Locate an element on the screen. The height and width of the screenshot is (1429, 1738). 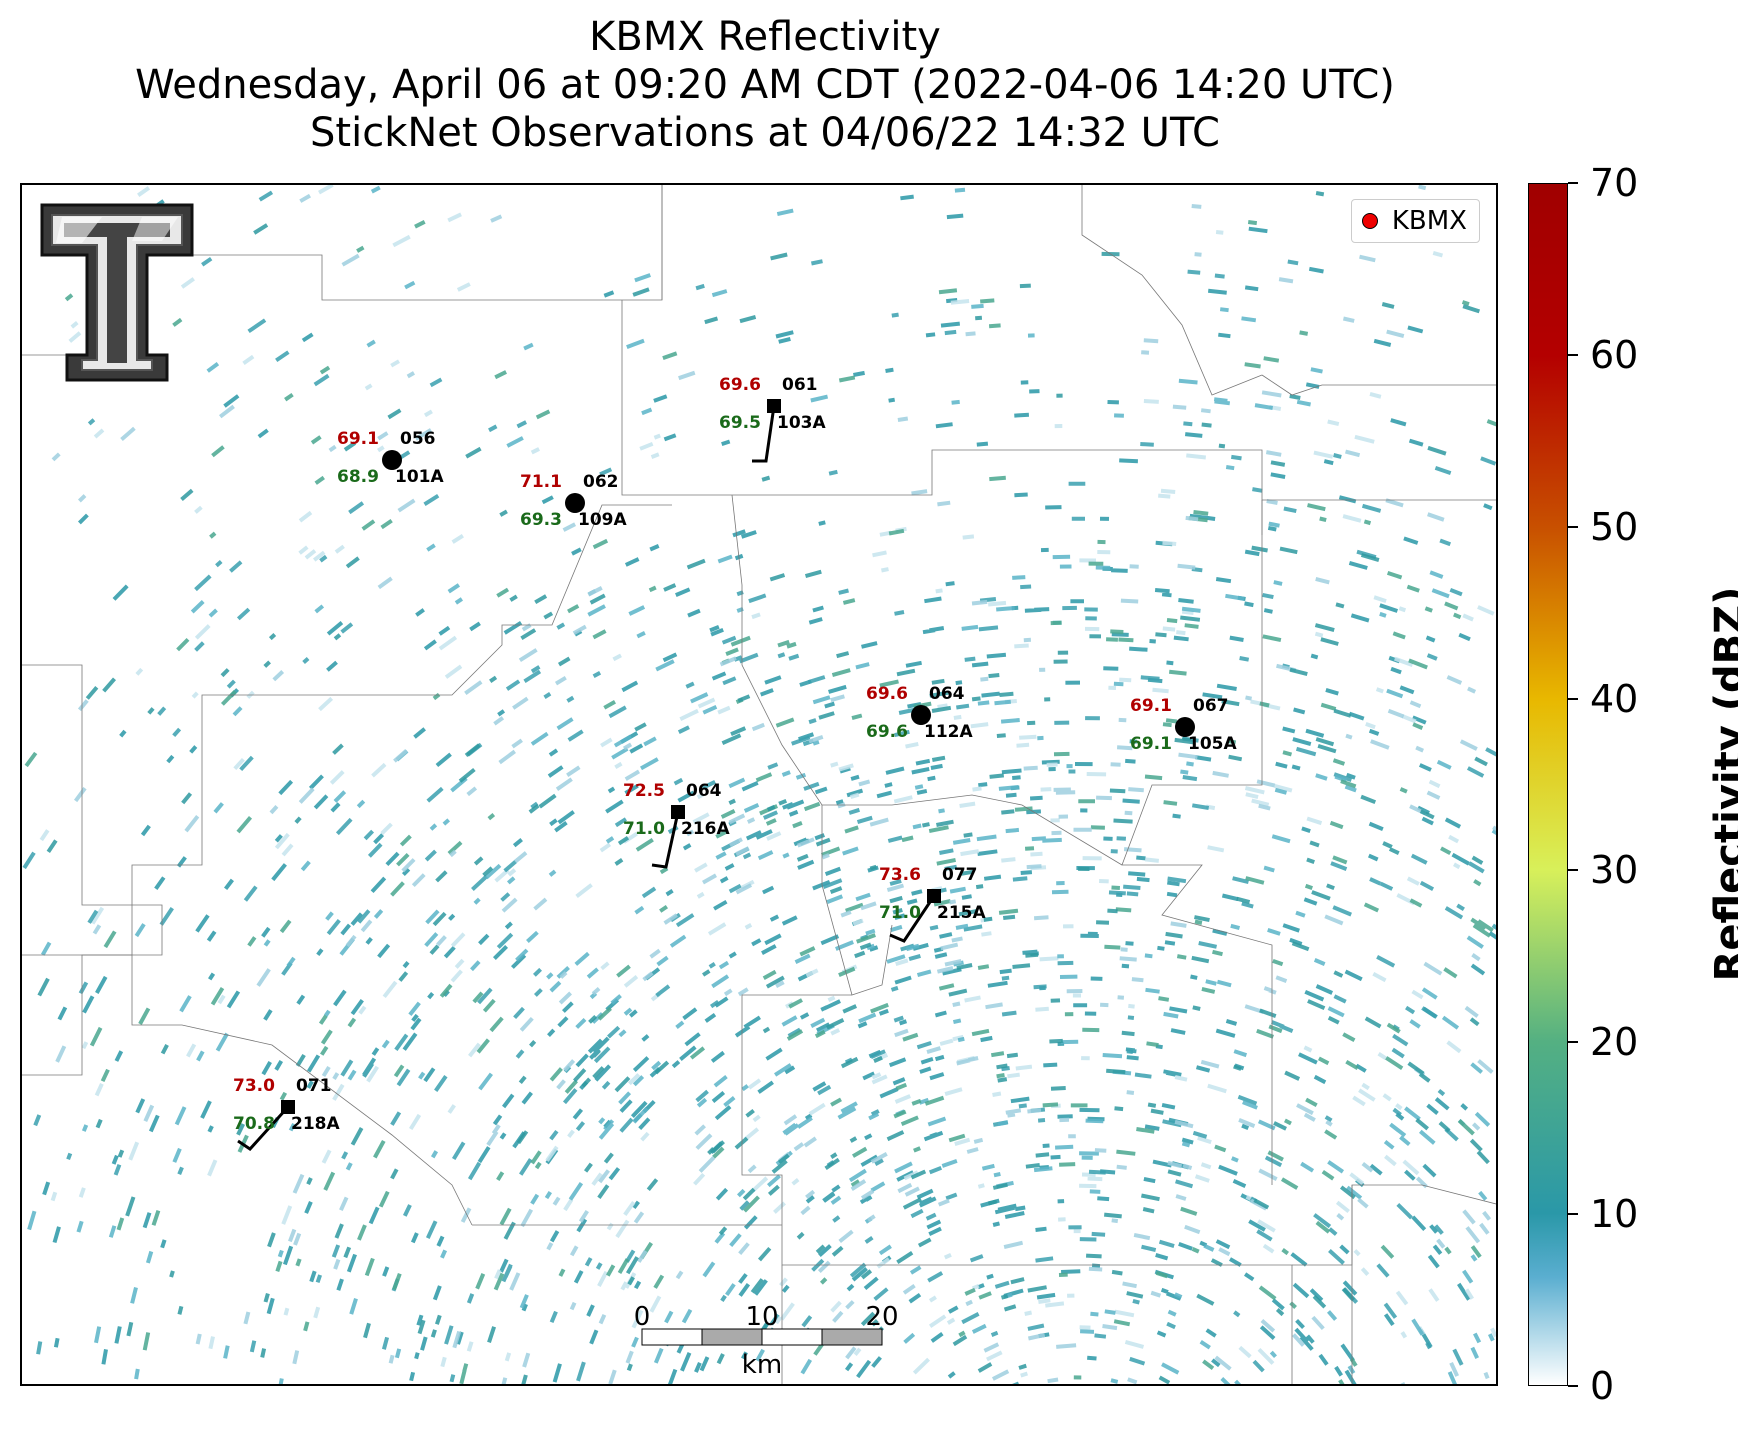
colorbar-tick-label: 50 is located at coordinates (1614, 526).